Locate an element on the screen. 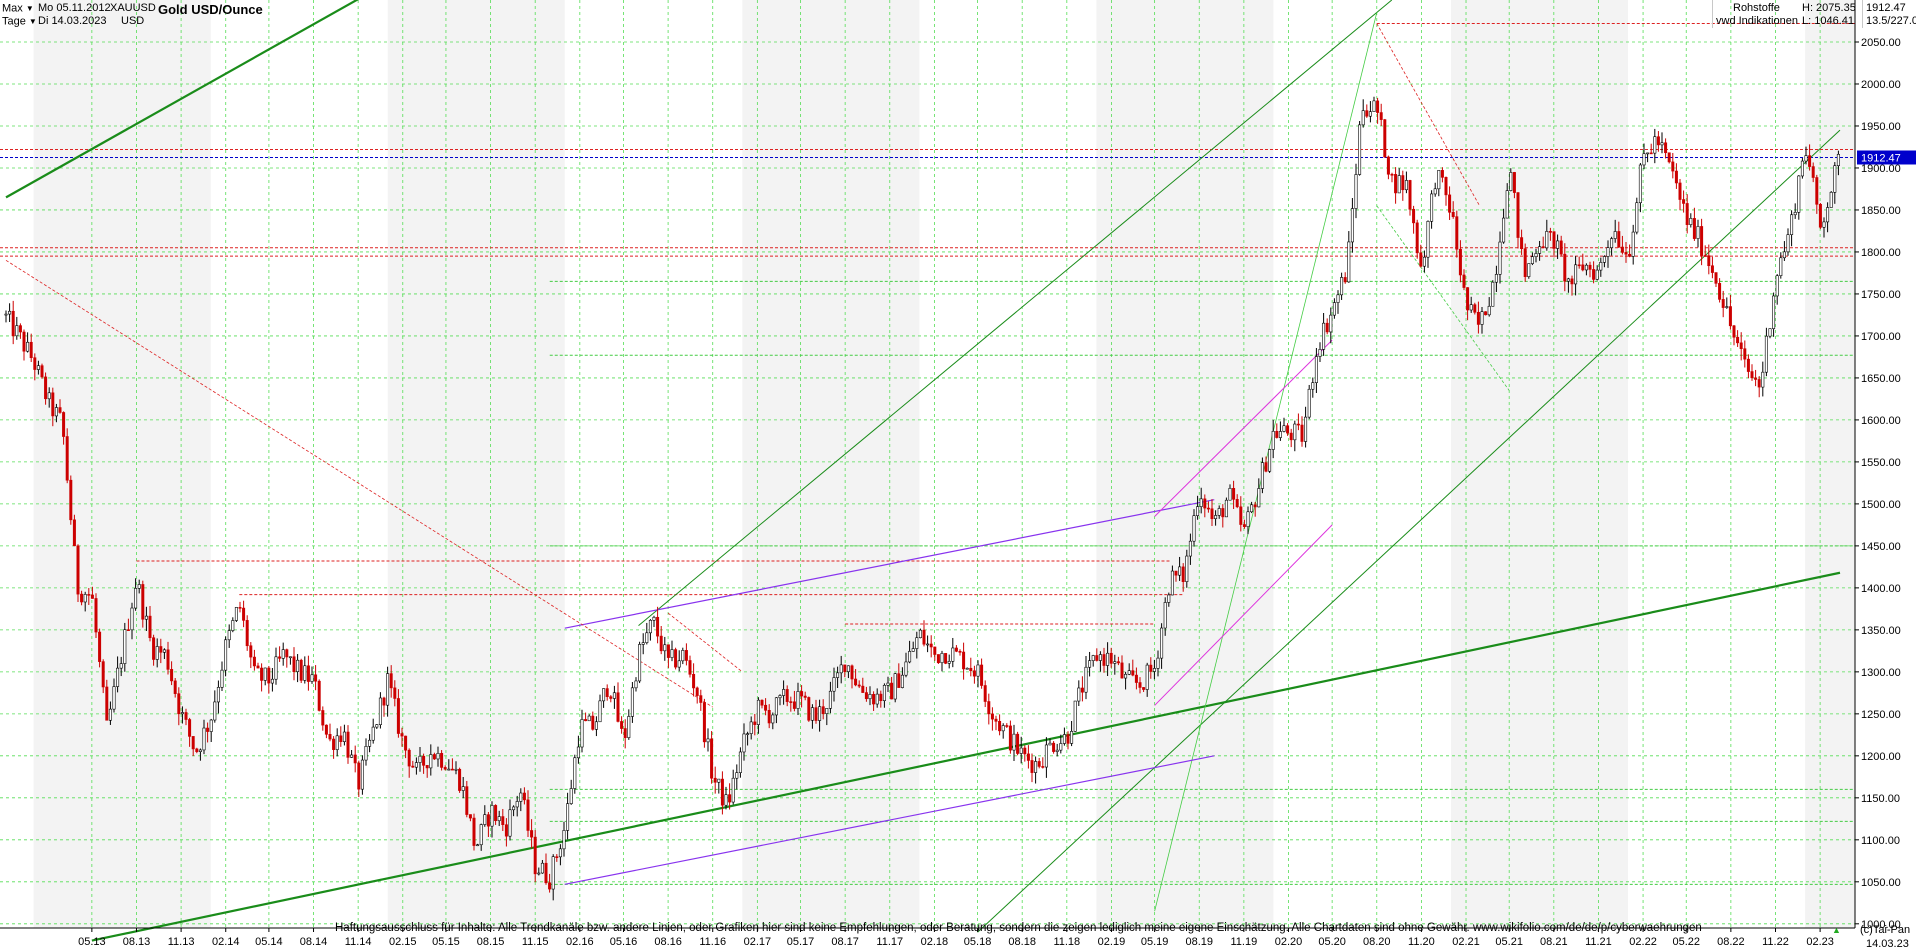 This screenshot has height=952, width=1916. y-tick-label: 1800.00 is located at coordinates (1881, 253).